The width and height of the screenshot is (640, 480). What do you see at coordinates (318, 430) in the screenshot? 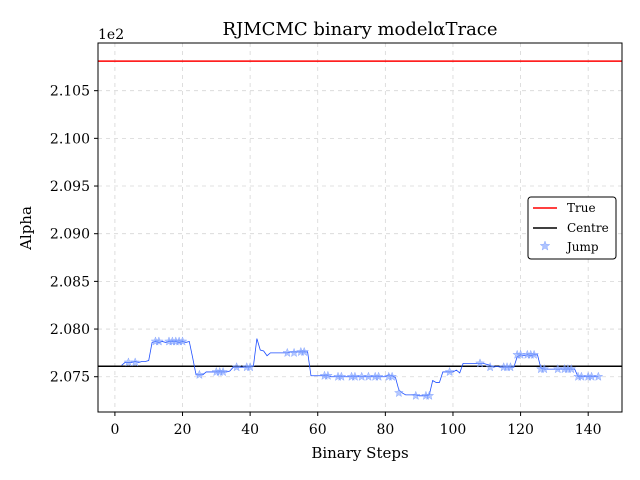
I see `x-tick-label: 60` at bounding box center [318, 430].